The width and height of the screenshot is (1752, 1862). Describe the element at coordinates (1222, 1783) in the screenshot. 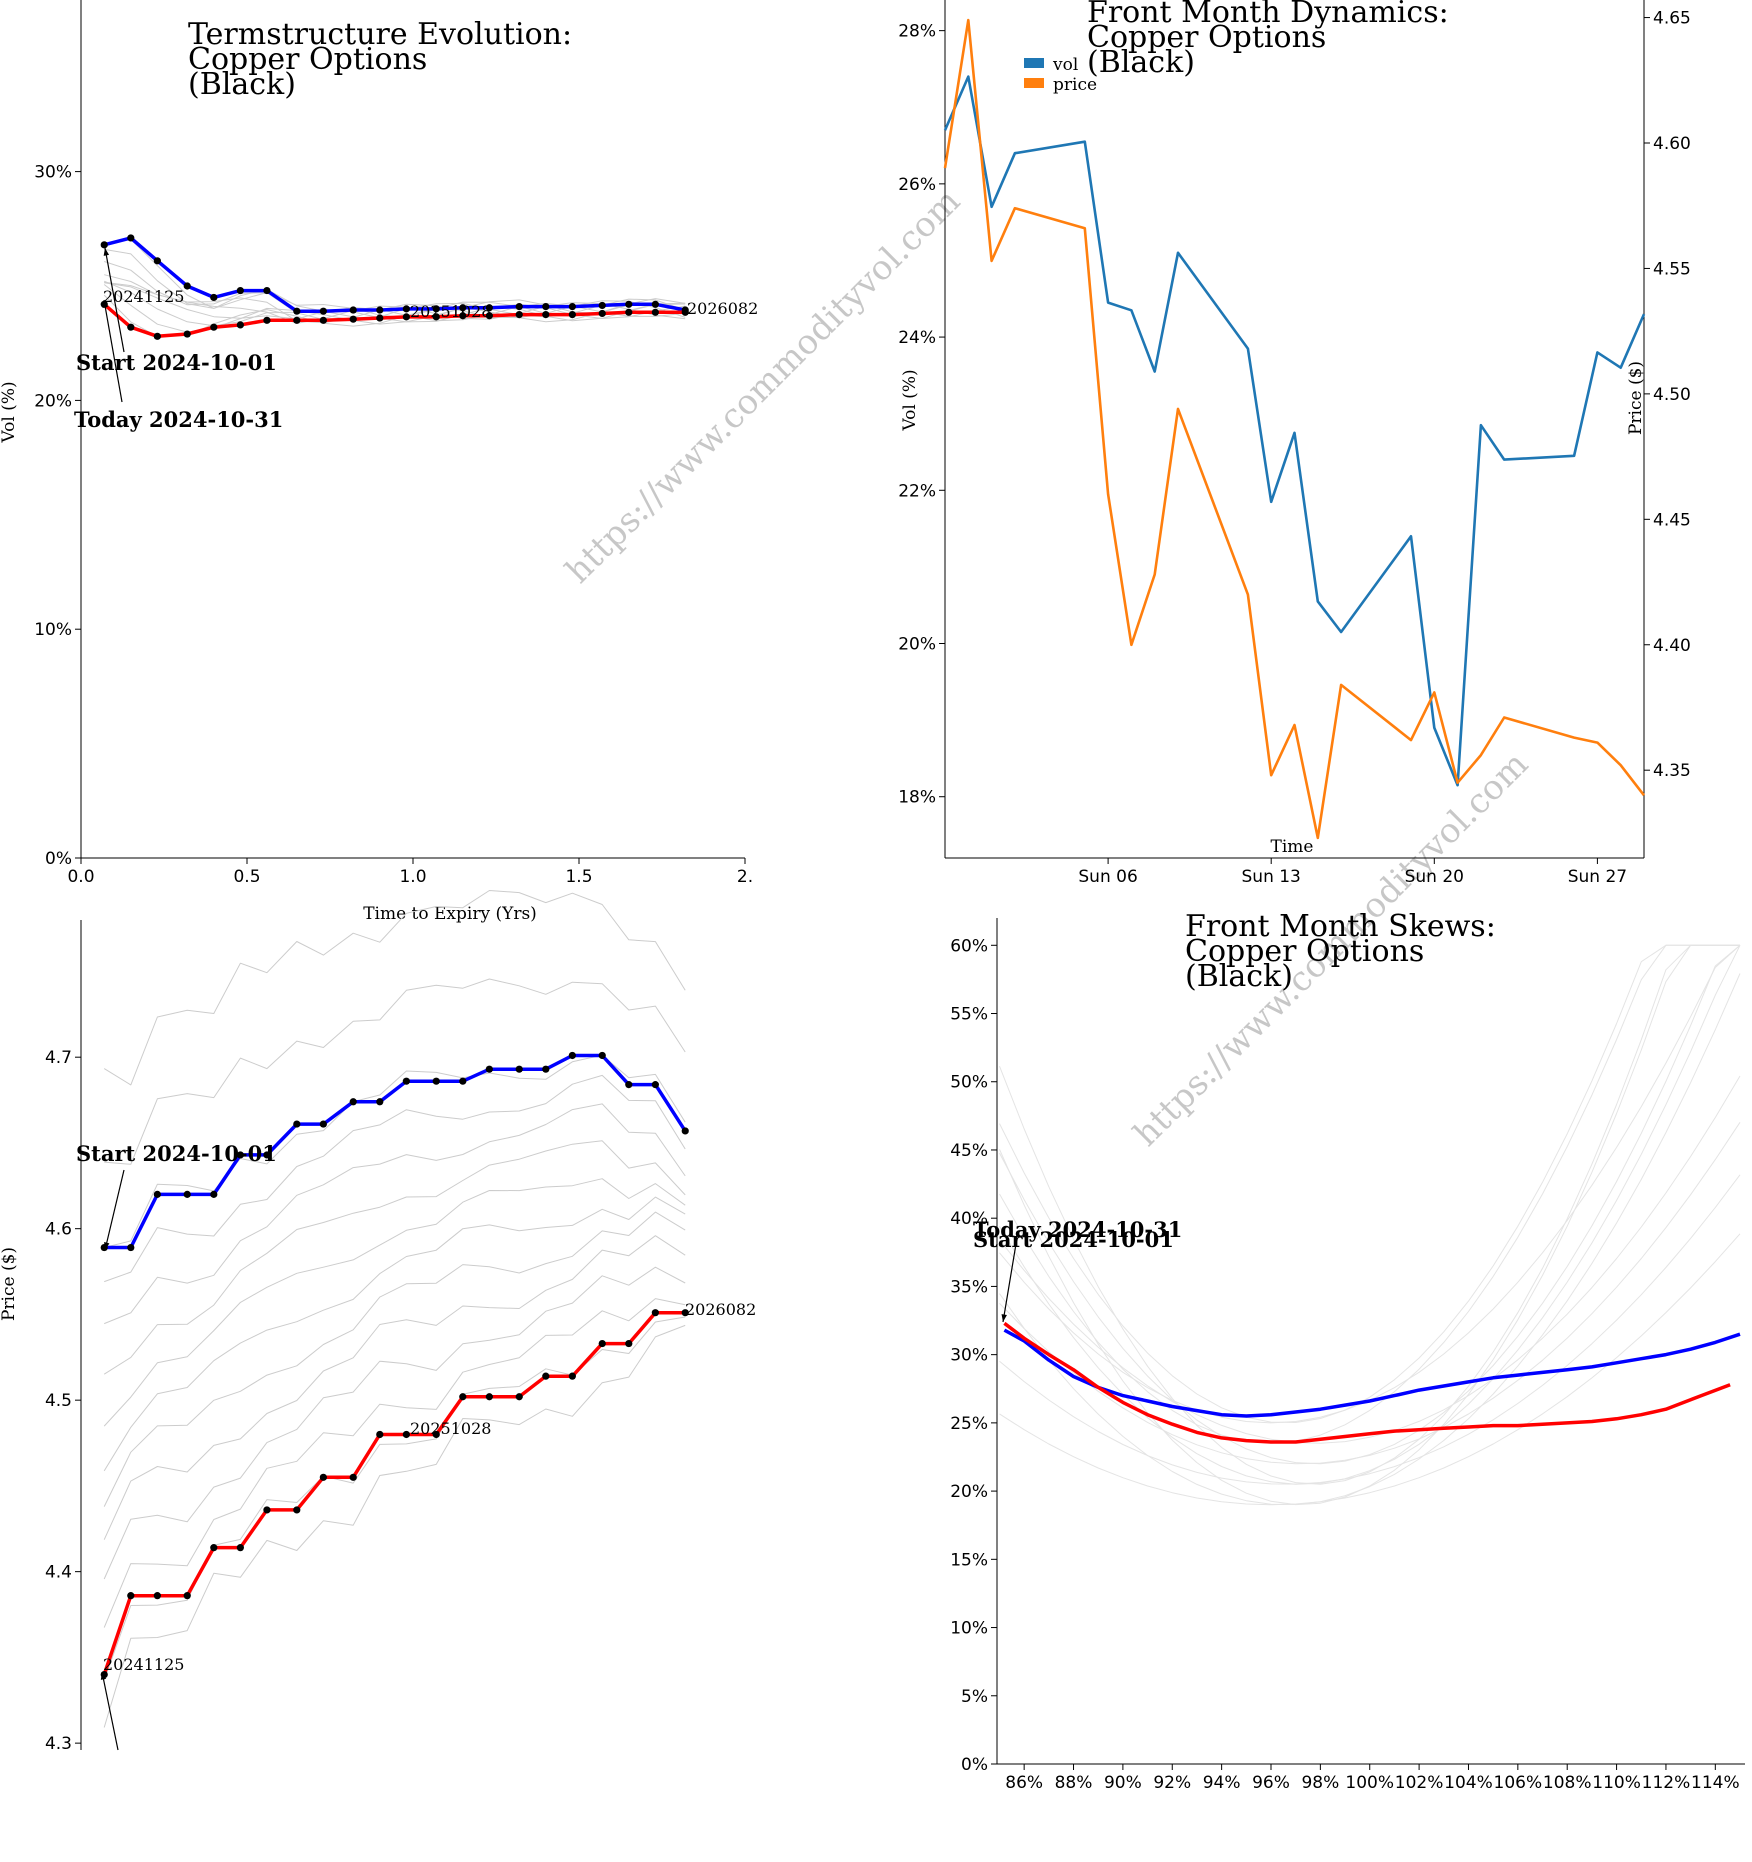

I see `skews-x-tick-label: 94%` at that location.